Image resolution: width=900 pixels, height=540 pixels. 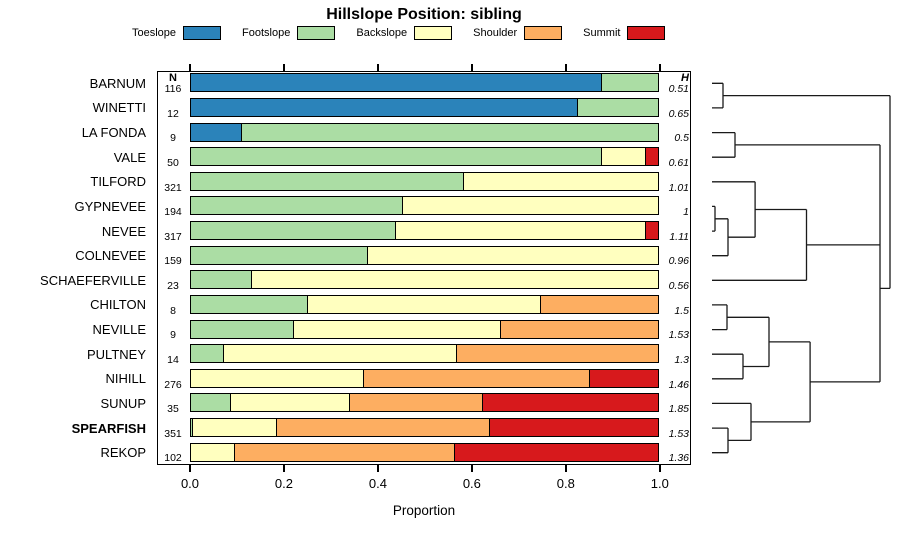 What do you see at coordinates (543, 33) in the screenshot?
I see `legend-swatch-shoulder` at bounding box center [543, 33].